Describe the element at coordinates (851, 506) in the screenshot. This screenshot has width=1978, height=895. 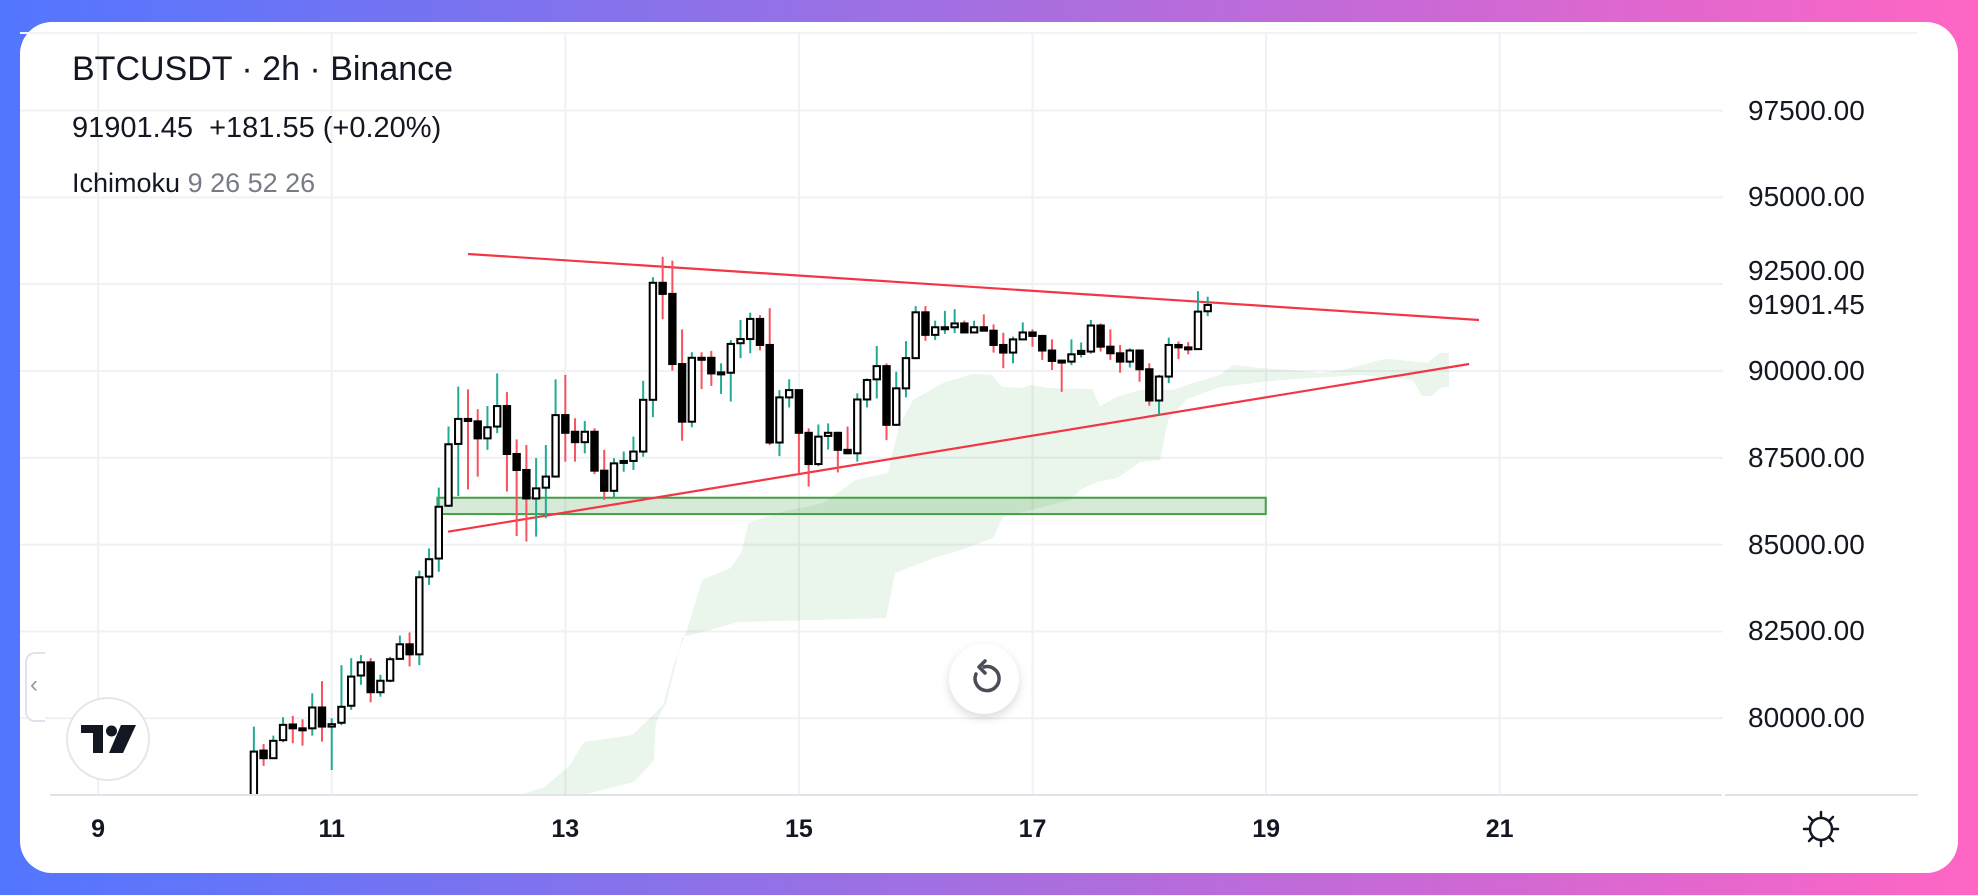
I see `support-zone` at that location.